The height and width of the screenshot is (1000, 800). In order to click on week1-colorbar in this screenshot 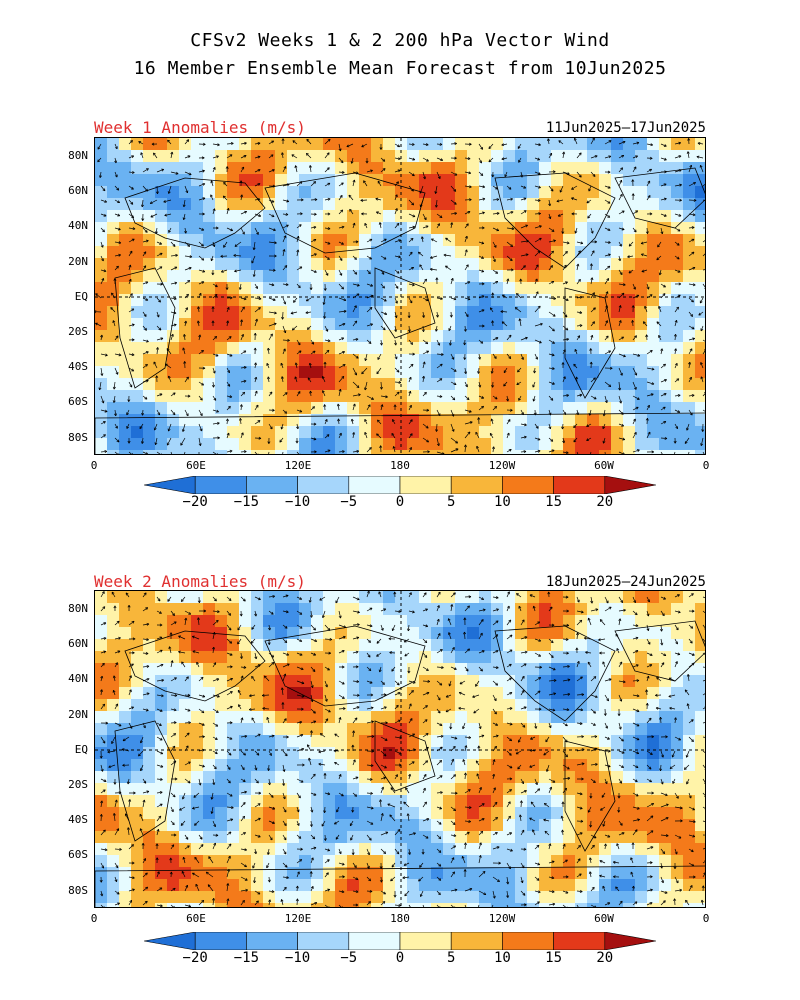, I will do `click(400, 485)`.